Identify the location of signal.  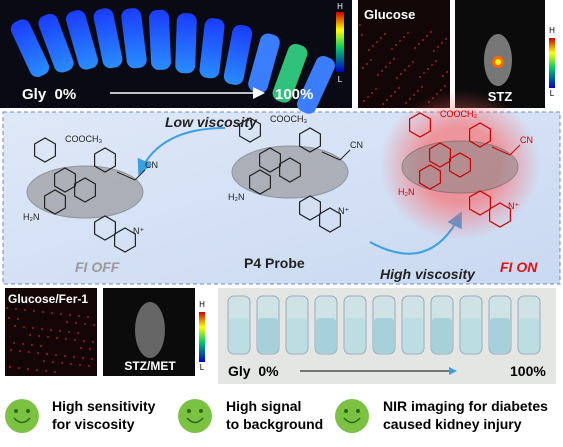
(498, 62).